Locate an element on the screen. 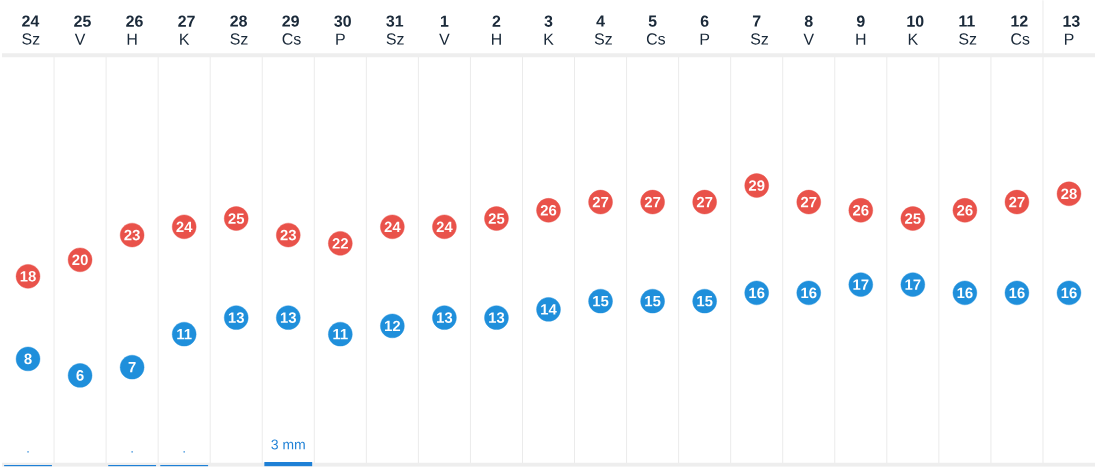 The height and width of the screenshot is (467, 1097). data-label: 20 is located at coordinates (80, 260).